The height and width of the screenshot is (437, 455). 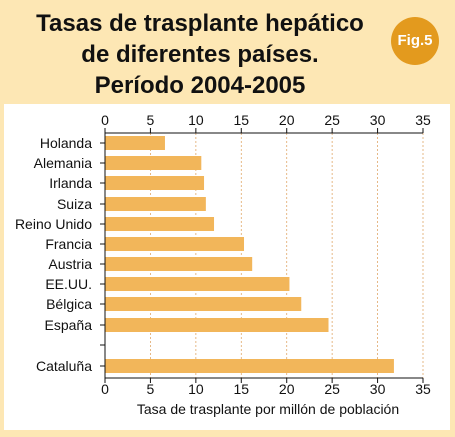 What do you see at coordinates (135, 143) in the screenshot?
I see `bar-holanda` at bounding box center [135, 143].